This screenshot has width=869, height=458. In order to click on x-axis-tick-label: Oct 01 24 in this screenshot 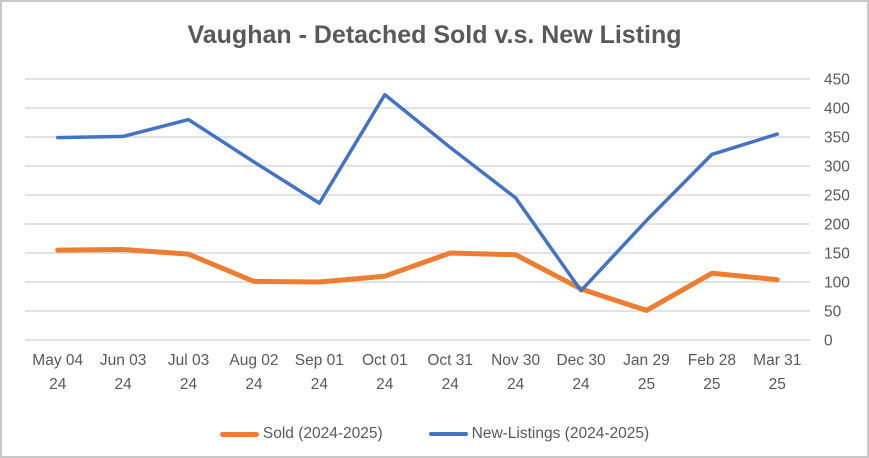, I will do `click(385, 372)`.